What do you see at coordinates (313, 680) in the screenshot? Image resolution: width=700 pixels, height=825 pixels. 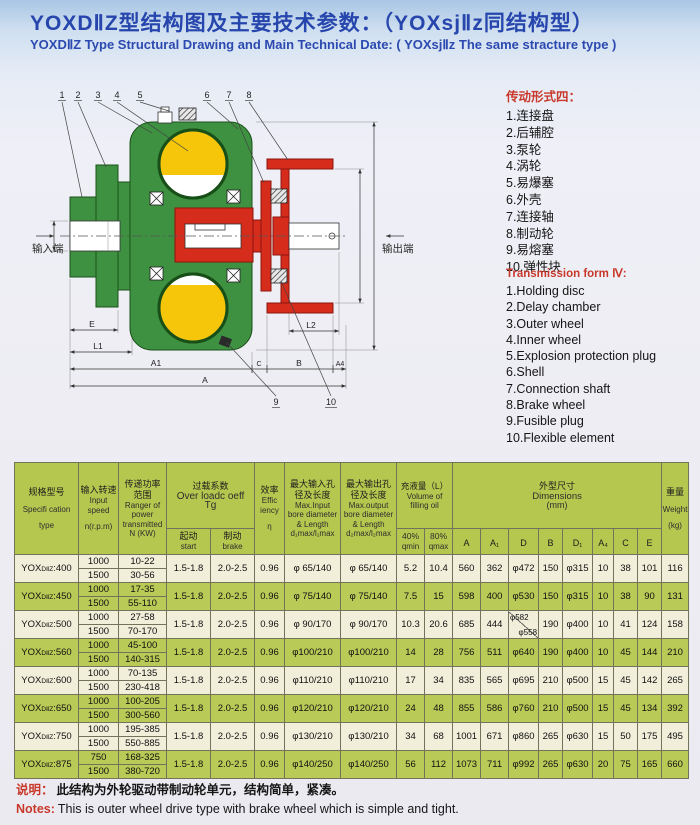 I see `max-input-cell: φ110/210` at bounding box center [313, 680].